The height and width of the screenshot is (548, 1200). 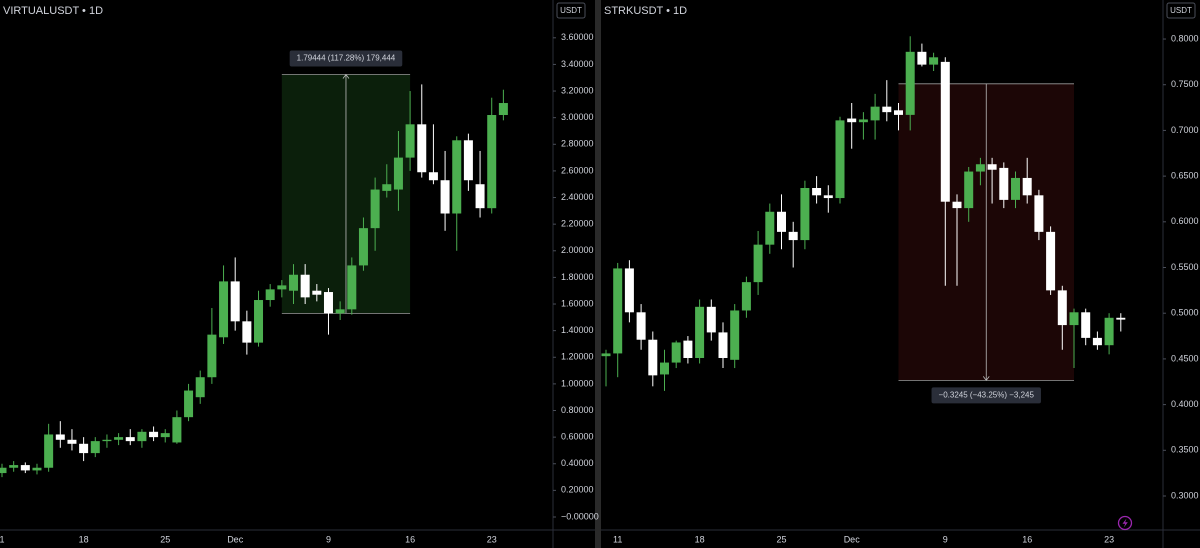 I want to click on y-tick-label: 0.3500, so click(x=1185, y=450).